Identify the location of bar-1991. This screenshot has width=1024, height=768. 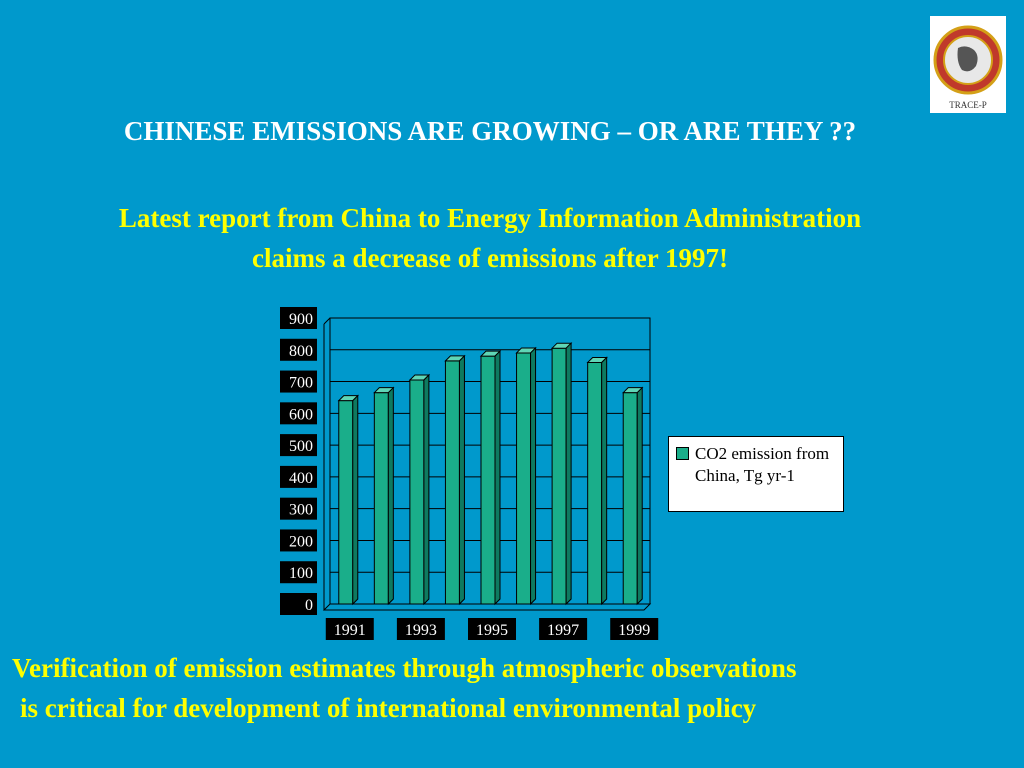
(346, 502).